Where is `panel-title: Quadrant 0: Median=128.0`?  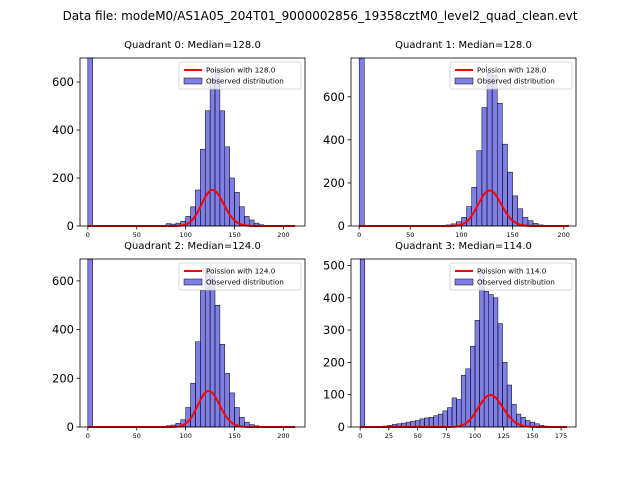 panel-title: Quadrant 0: Median=128.0 is located at coordinates (192, 45).